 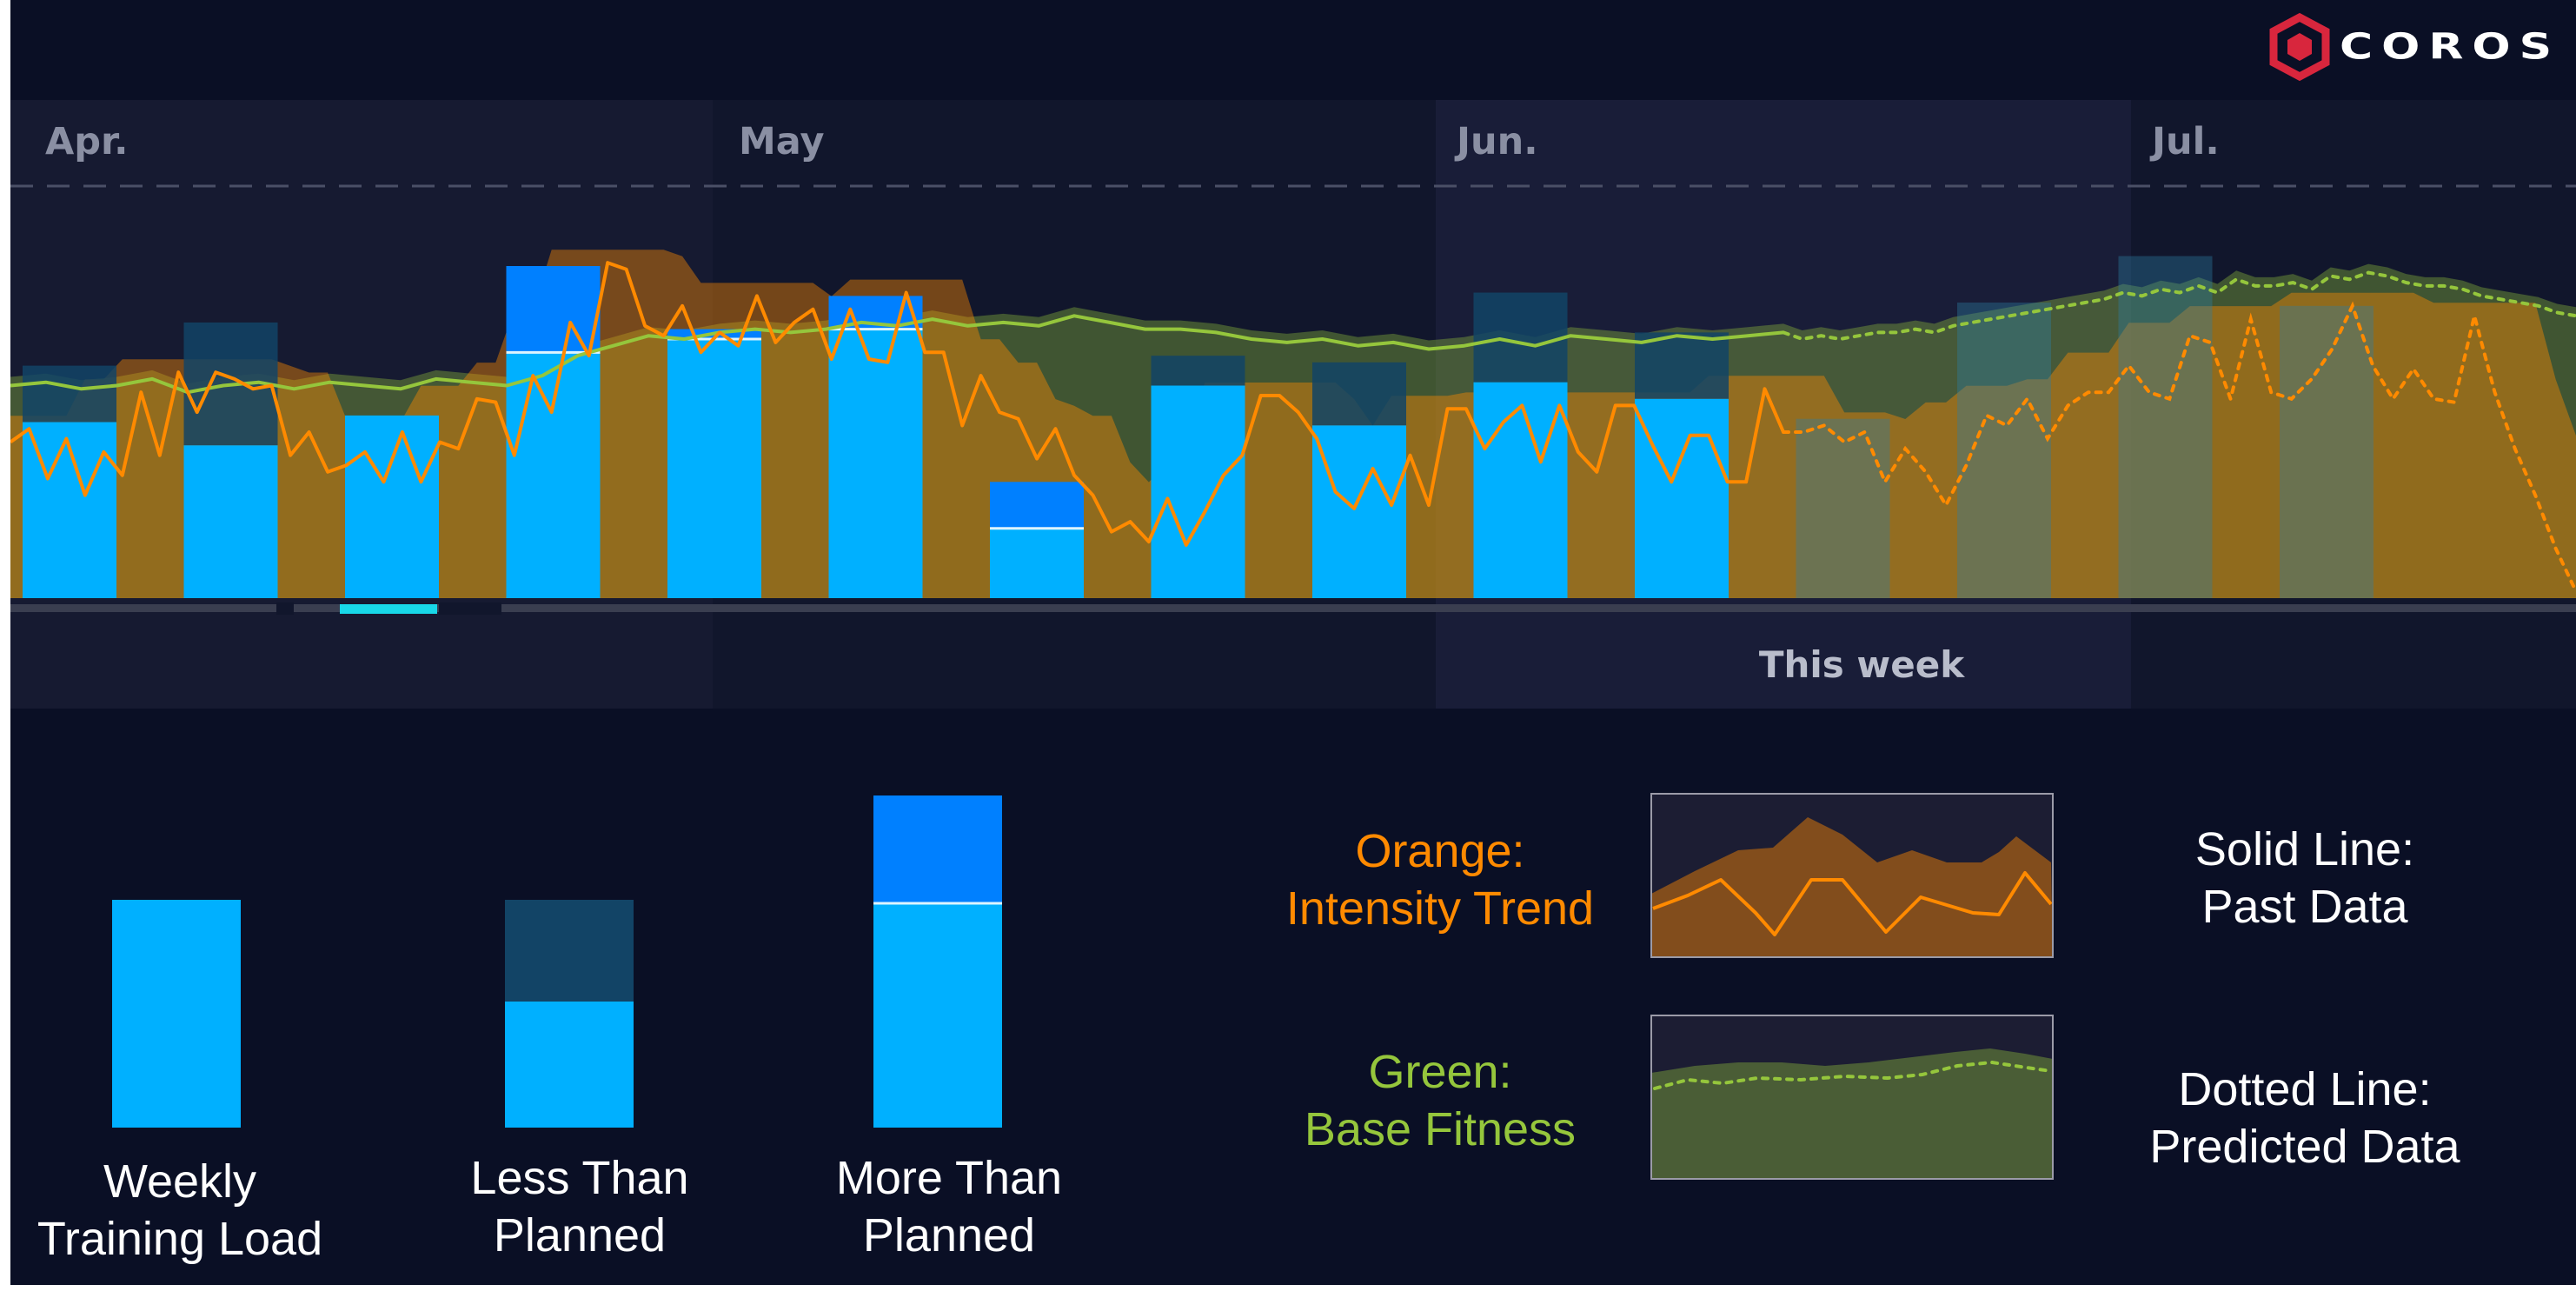 I want to click on fitness-sample-border, so click(x=1852, y=1097).